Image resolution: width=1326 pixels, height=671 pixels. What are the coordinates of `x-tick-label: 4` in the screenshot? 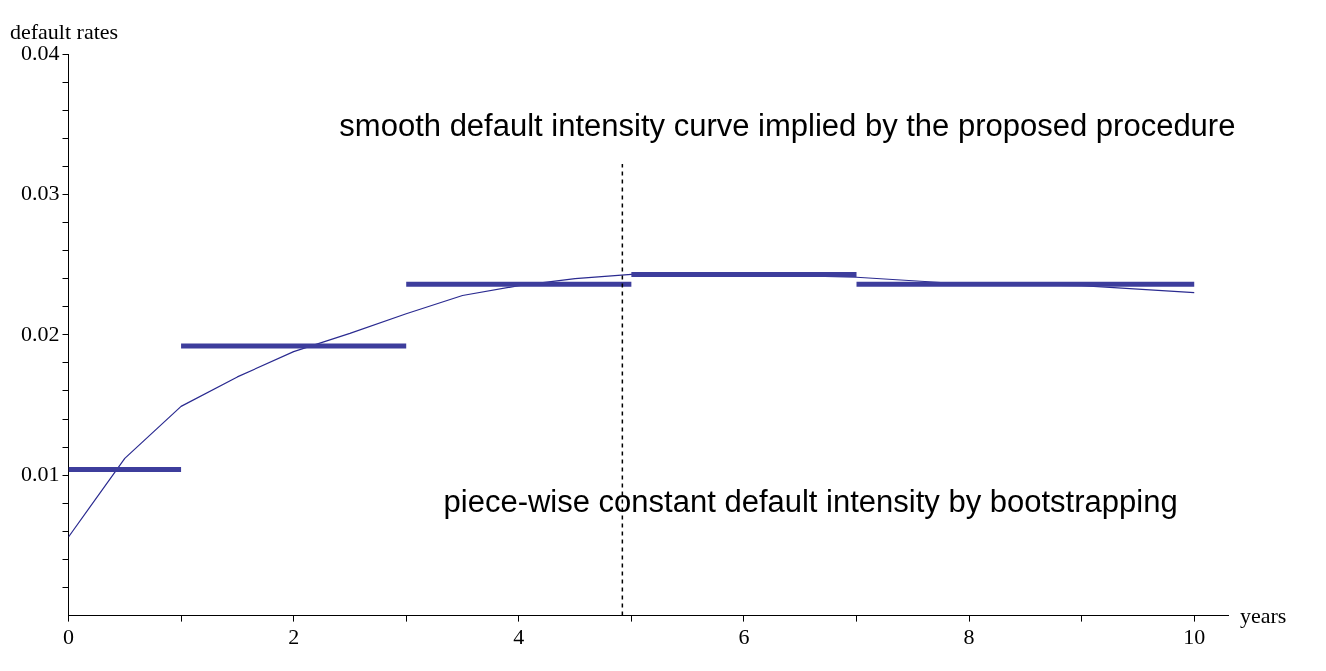 It's located at (519, 636).